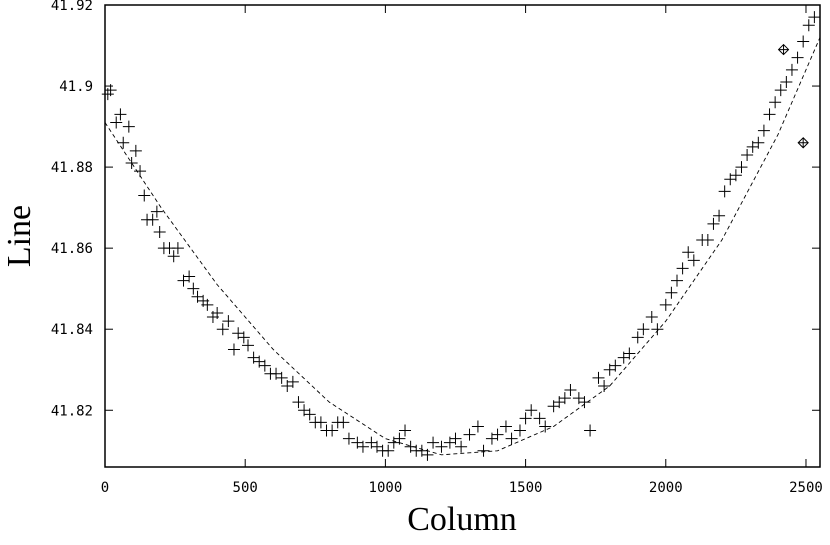 This screenshot has width=830, height=545. Describe the element at coordinates (19, 236) in the screenshot. I see `y-axis-title: Line` at that location.